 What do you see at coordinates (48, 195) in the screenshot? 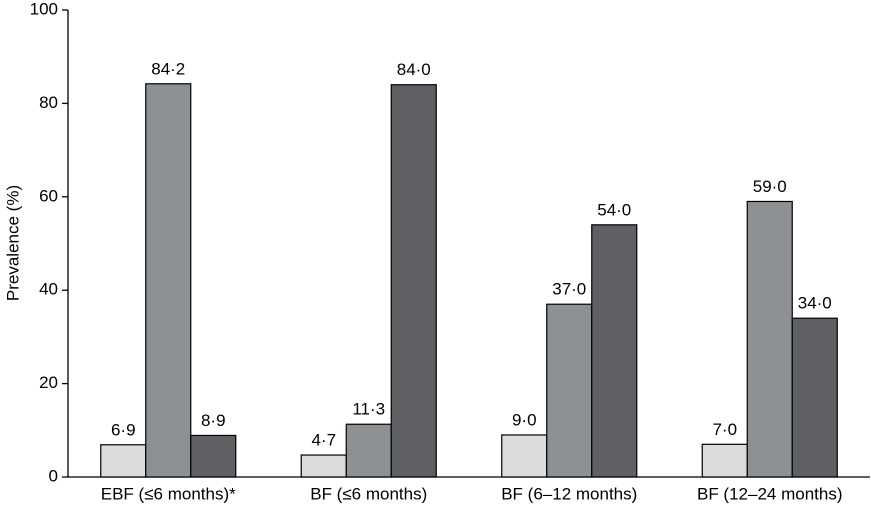
I see `y-tick-label: 60` at bounding box center [48, 195].